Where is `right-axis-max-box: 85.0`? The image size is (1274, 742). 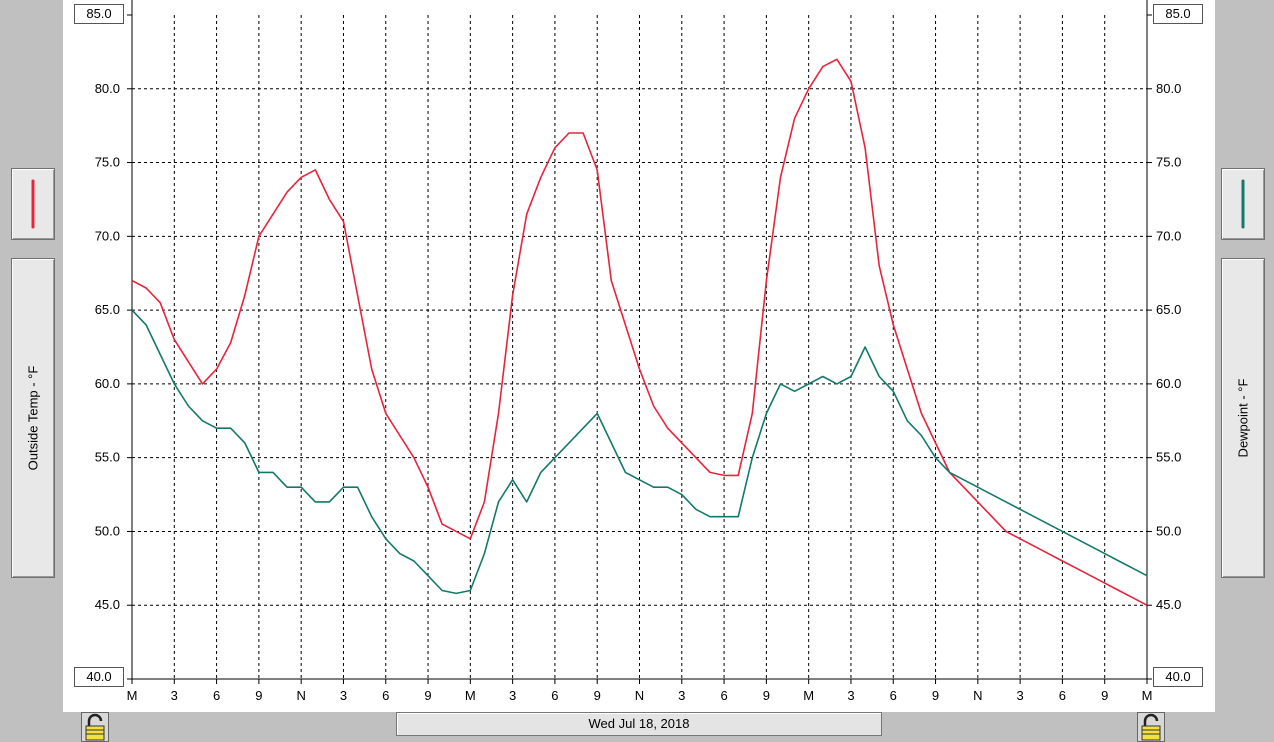
right-axis-max-box: 85.0 is located at coordinates (1178, 14).